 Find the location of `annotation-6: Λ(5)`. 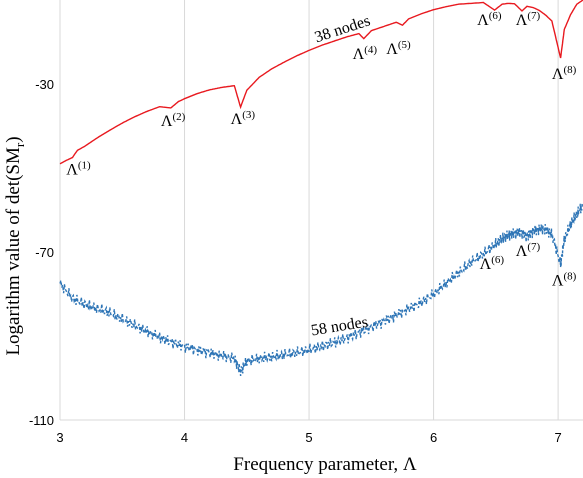

annotation-6: Λ(5) is located at coordinates (398, 48).